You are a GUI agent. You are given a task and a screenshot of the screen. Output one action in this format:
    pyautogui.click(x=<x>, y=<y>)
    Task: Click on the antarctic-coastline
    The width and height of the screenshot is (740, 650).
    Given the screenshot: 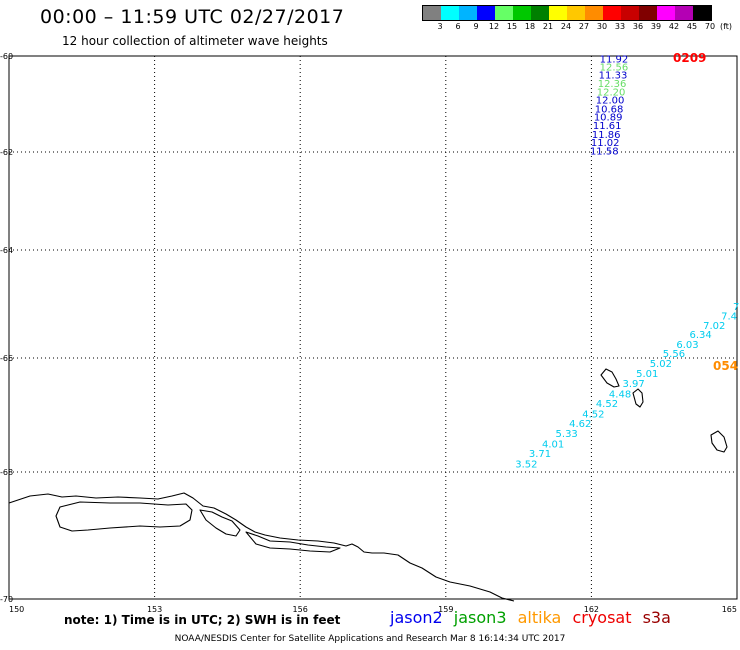 What is the action you would take?
    pyautogui.click(x=261, y=547)
    